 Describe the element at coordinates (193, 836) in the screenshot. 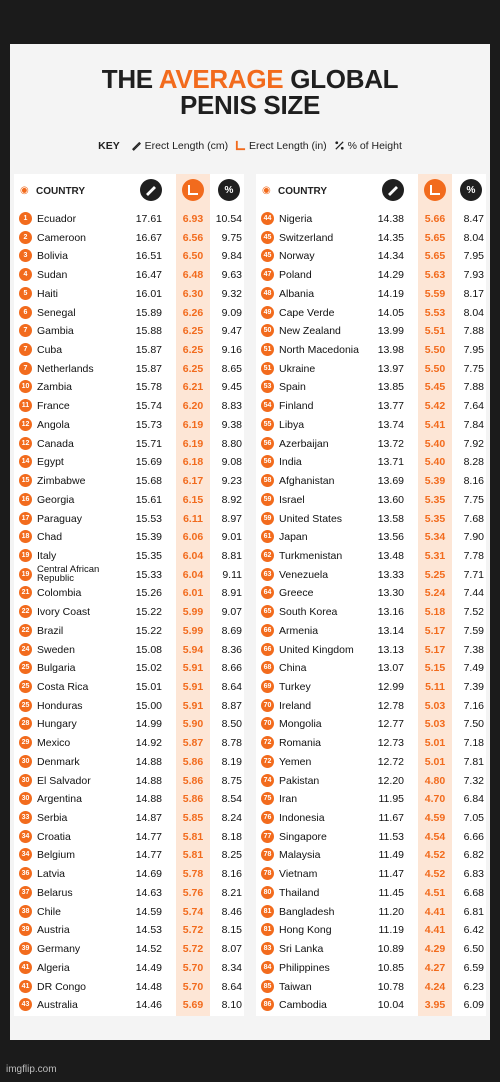

I see `length-in: 5.81` at that location.